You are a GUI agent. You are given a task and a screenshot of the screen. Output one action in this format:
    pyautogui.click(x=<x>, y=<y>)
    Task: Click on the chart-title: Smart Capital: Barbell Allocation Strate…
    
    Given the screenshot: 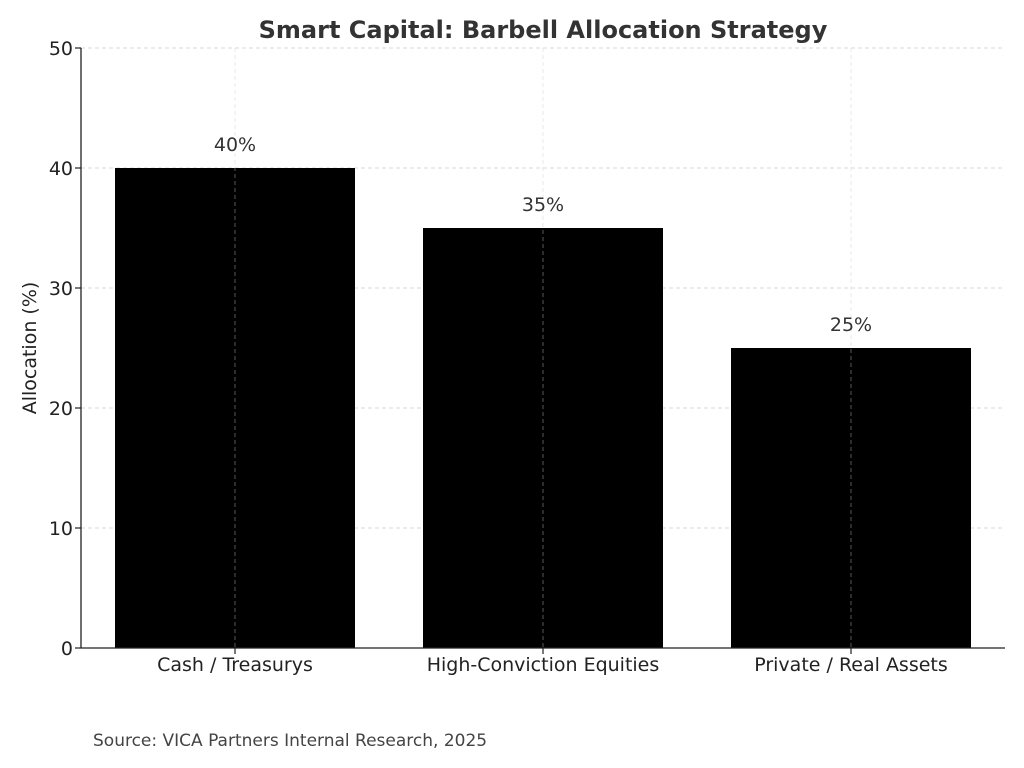 What is the action you would take?
    pyautogui.click(x=543, y=30)
    